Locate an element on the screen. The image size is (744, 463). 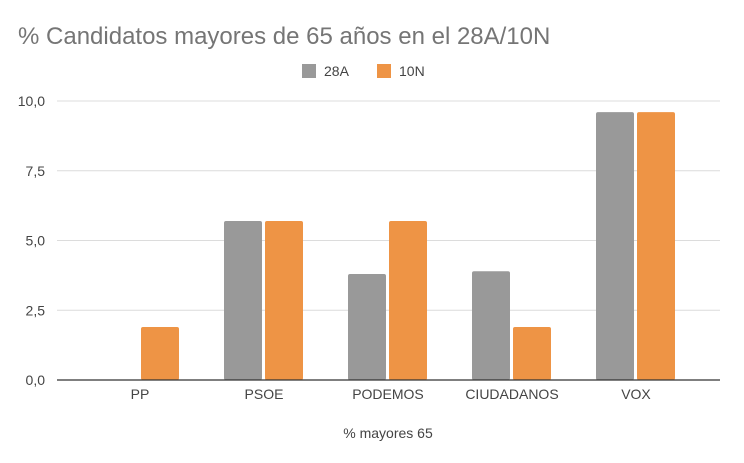
y-tick-label: 10,0 is located at coordinates (31, 101).